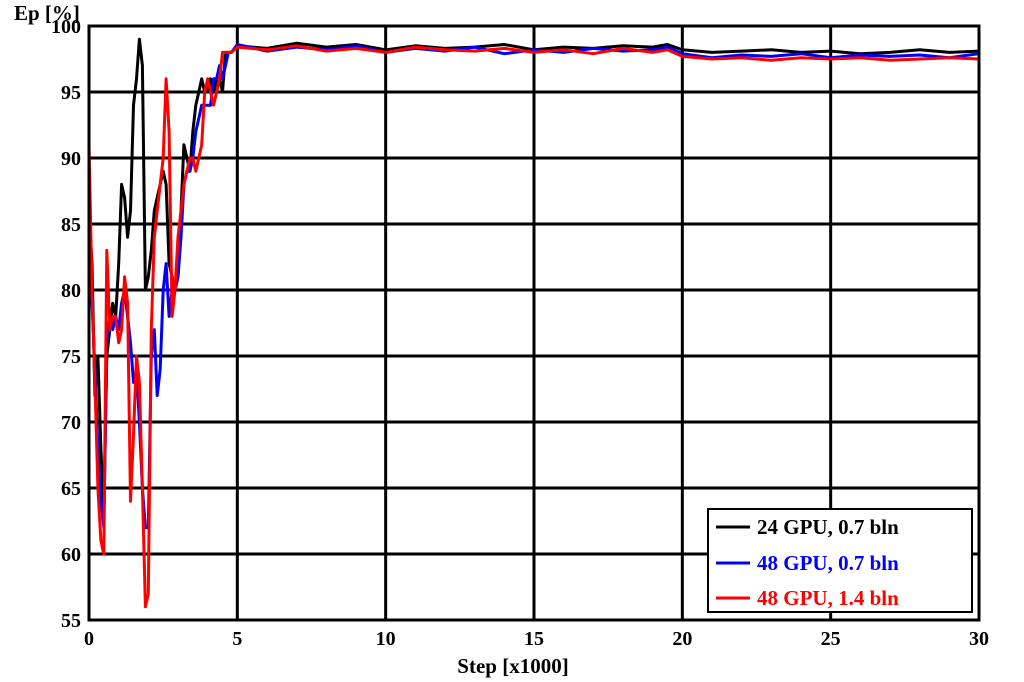 The height and width of the screenshot is (682, 1024). What do you see at coordinates (512, 666) in the screenshot?
I see `x-axis-title: Step [x1000]` at bounding box center [512, 666].